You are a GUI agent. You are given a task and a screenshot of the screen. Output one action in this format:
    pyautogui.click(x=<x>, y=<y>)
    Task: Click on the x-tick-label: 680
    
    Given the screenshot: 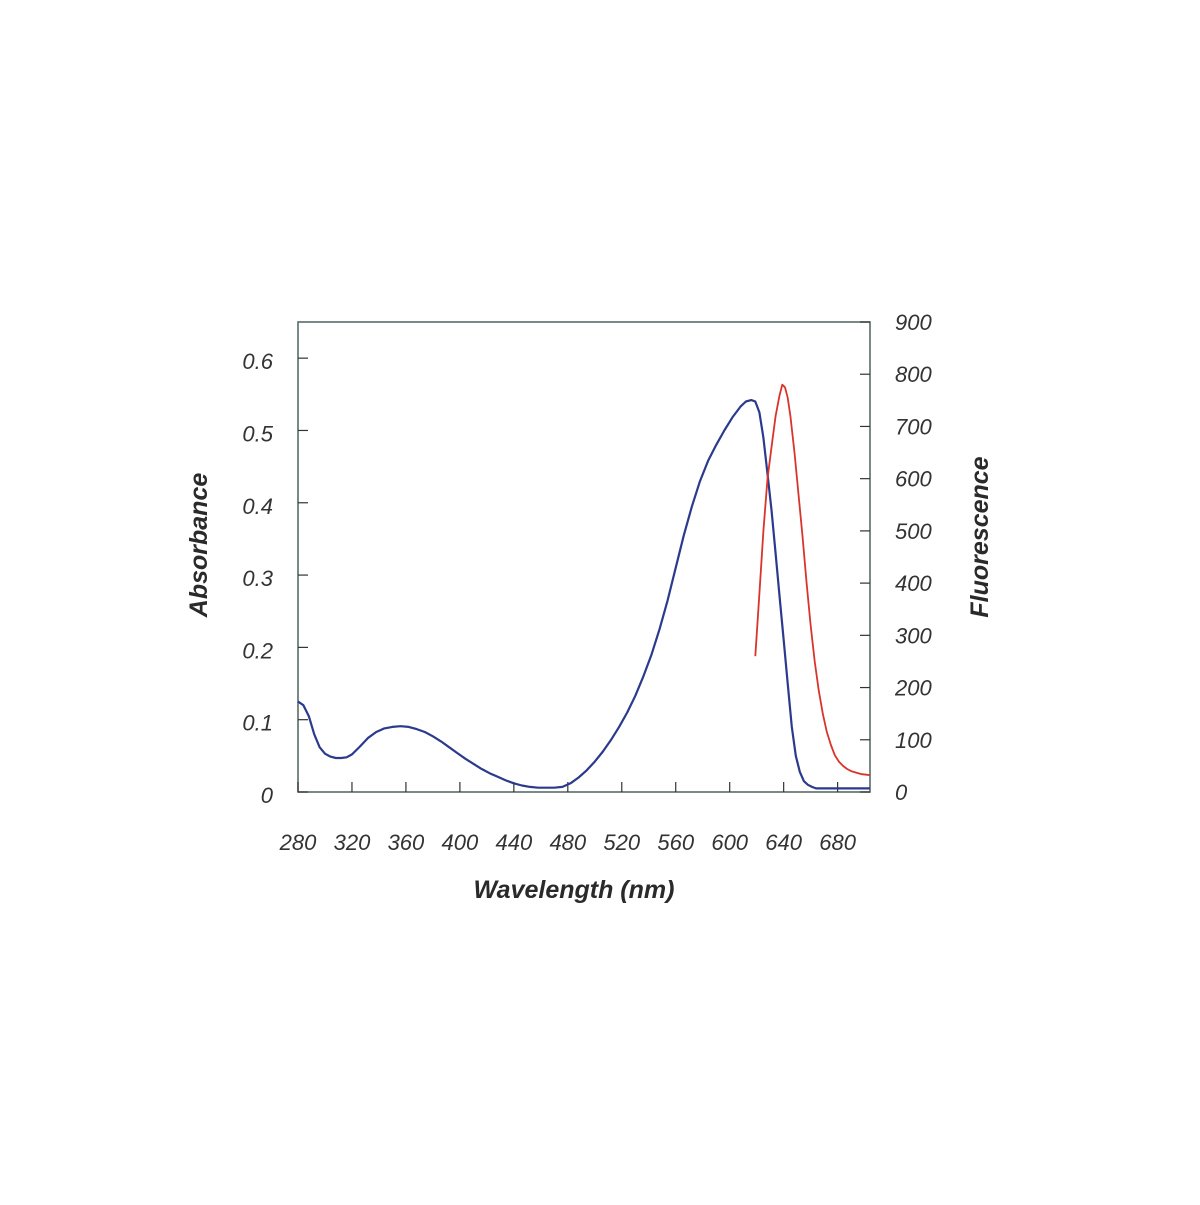 What is the action you would take?
    pyautogui.click(x=837, y=842)
    